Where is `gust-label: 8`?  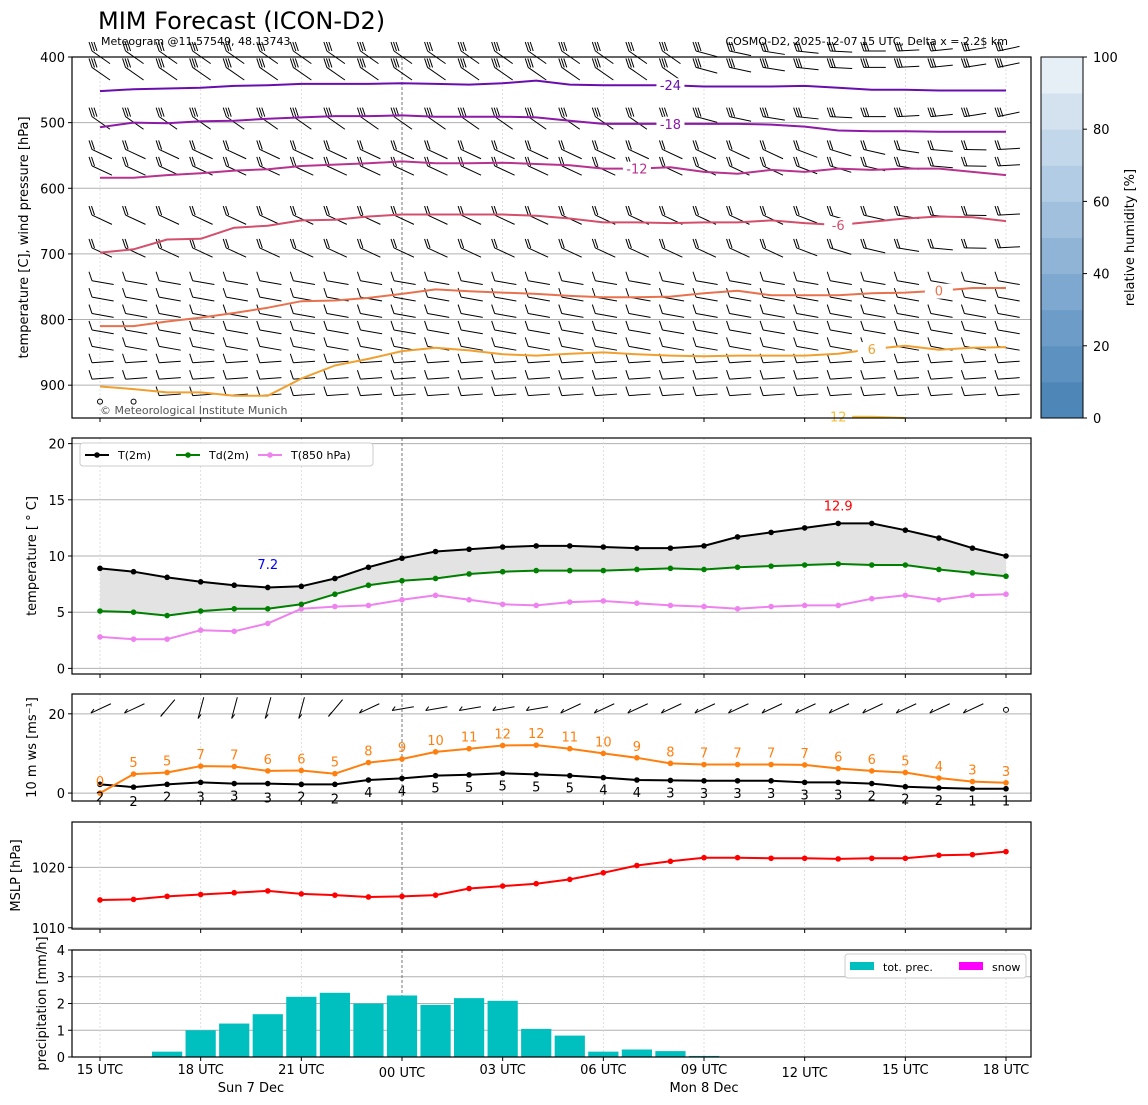 gust-label: 8 is located at coordinates (368, 752).